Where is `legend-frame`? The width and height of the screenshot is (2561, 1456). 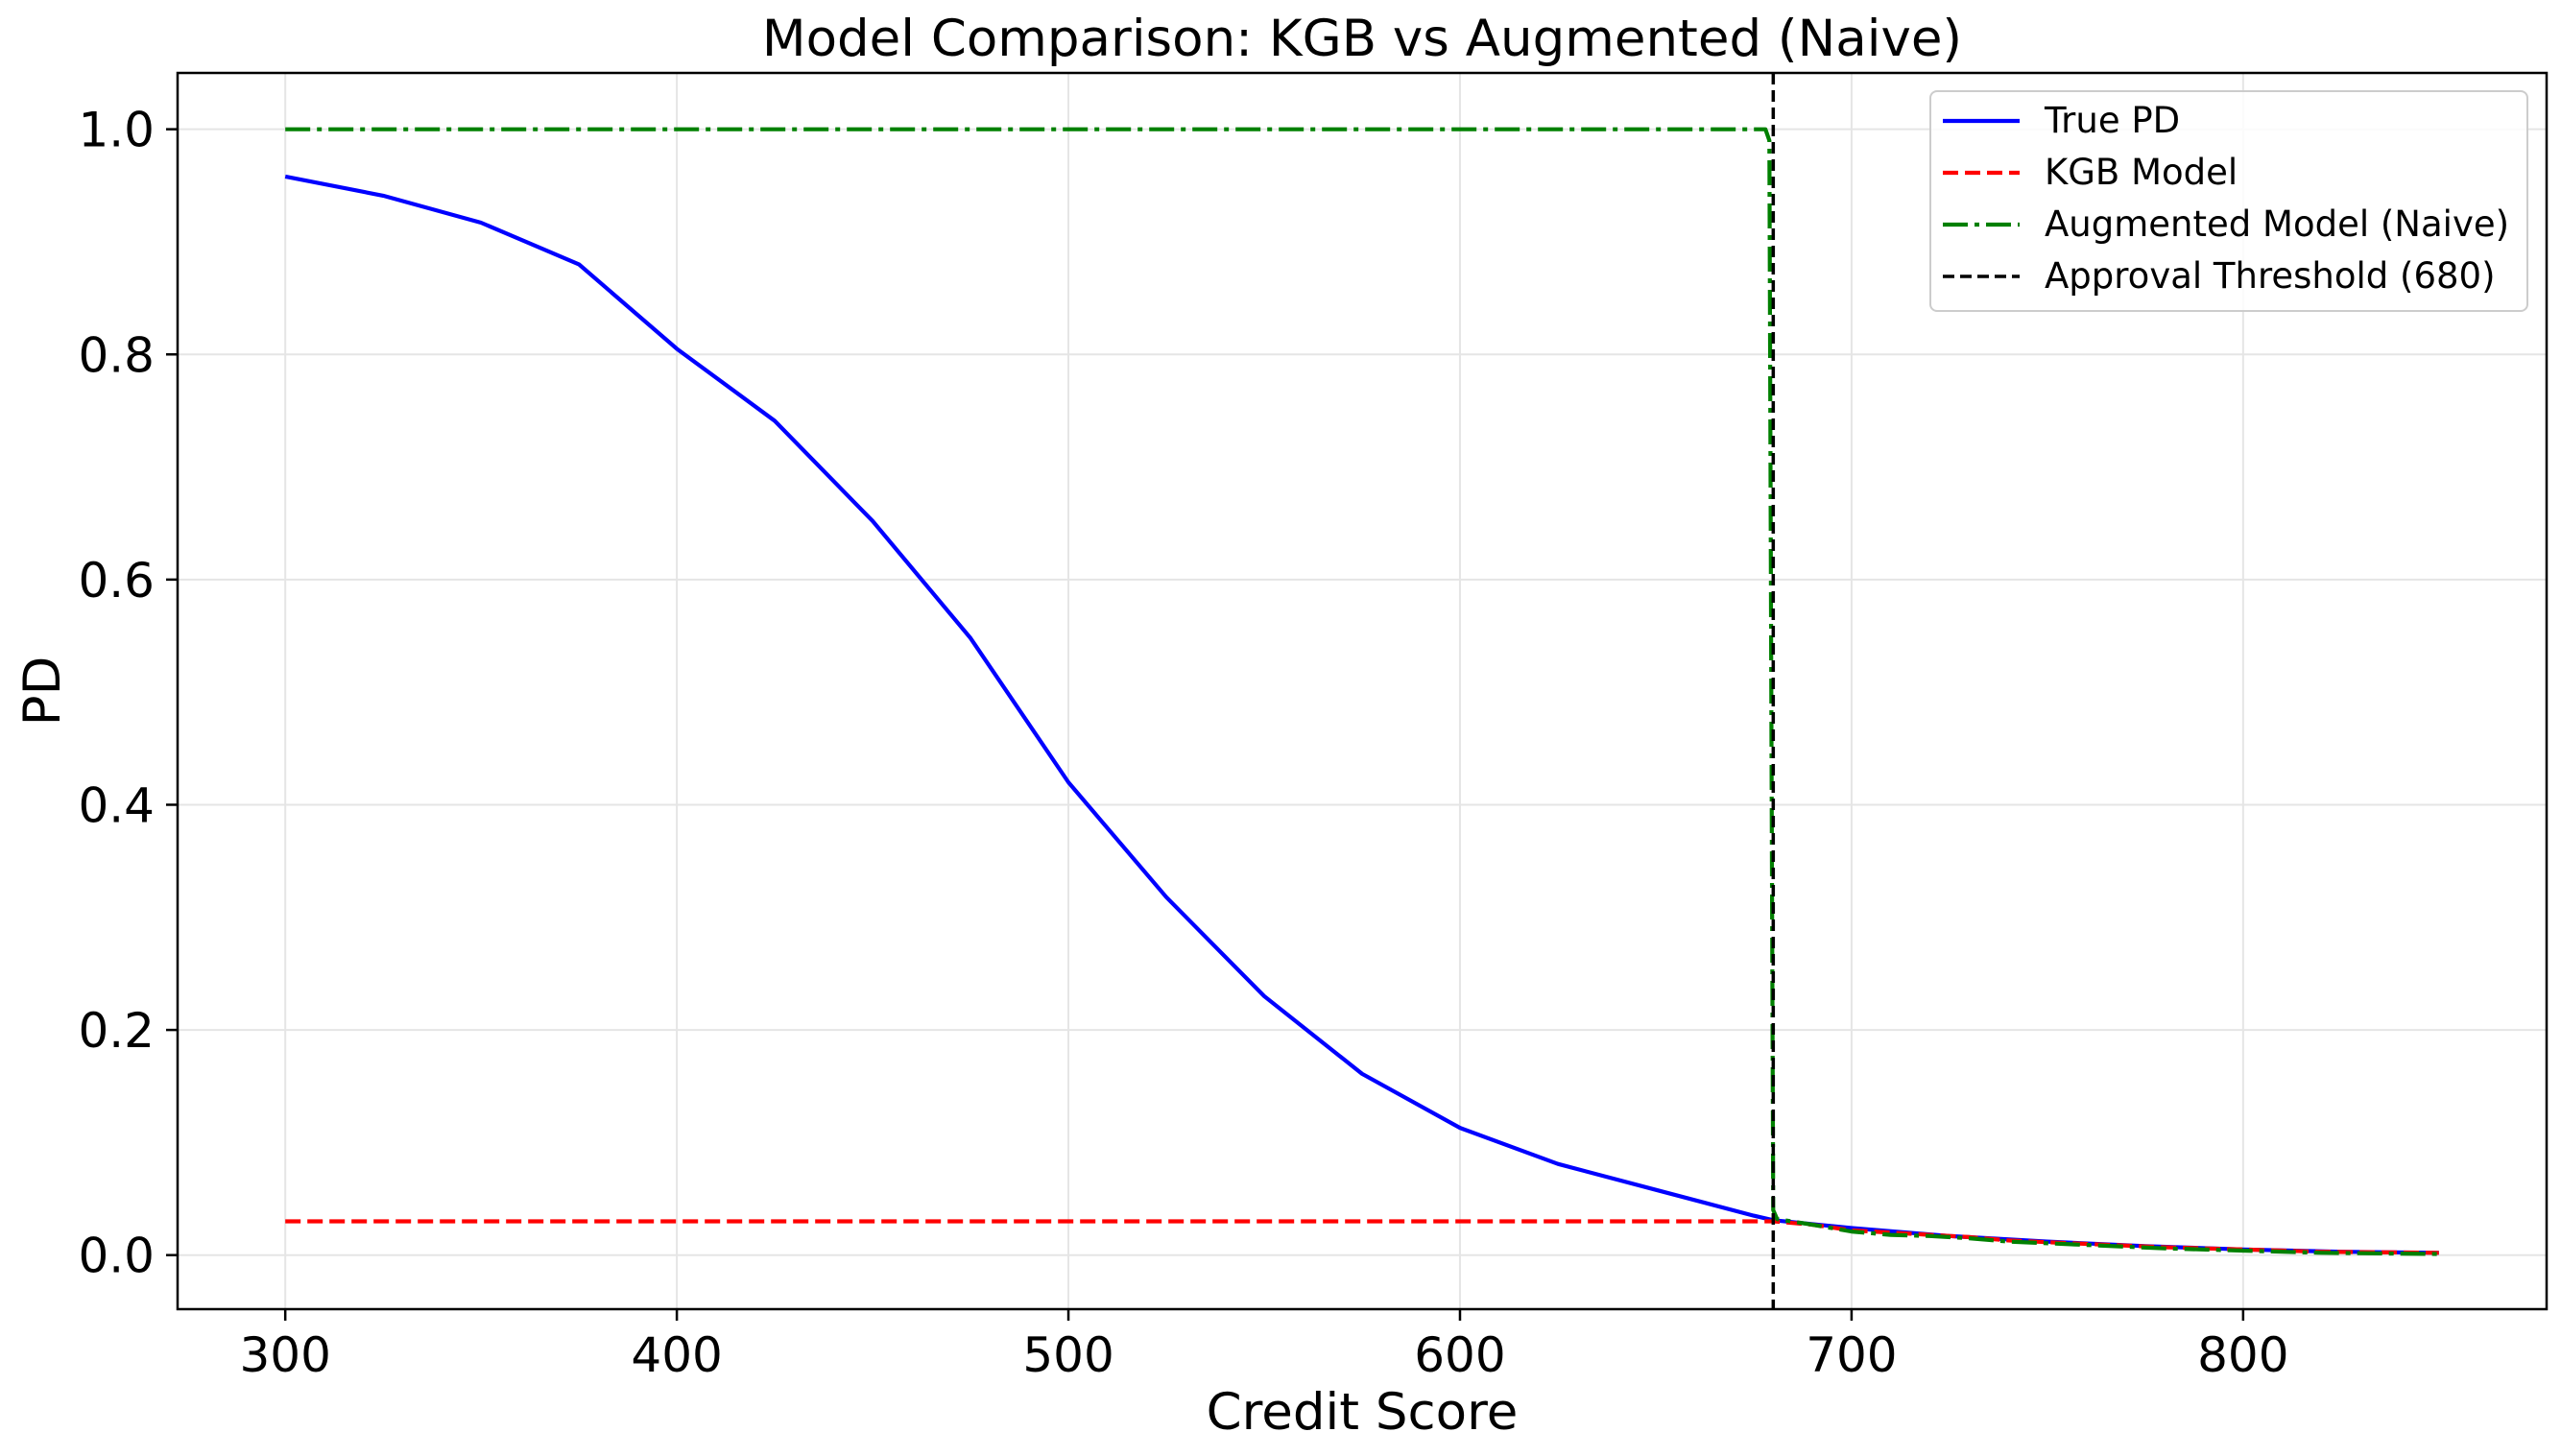 legend-frame is located at coordinates (2228, 201).